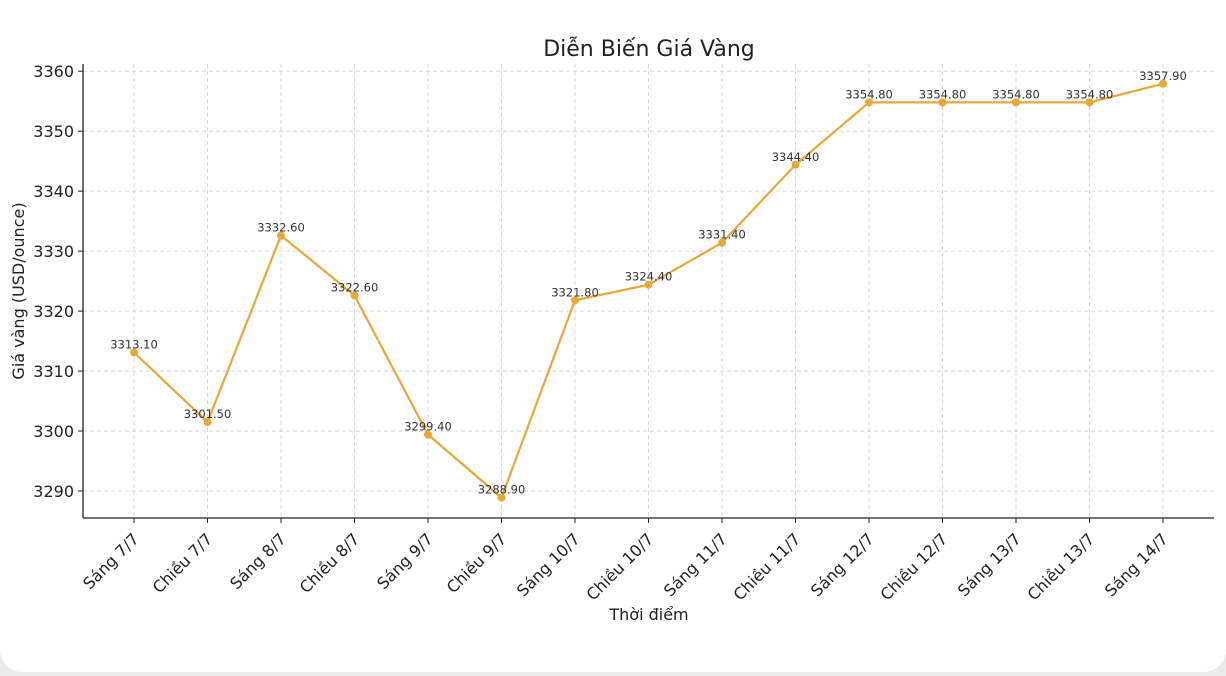 This screenshot has width=1226, height=676. Describe the element at coordinates (989, 564) in the screenshot. I see `x-tick-label: Sáng 13/7` at that location.